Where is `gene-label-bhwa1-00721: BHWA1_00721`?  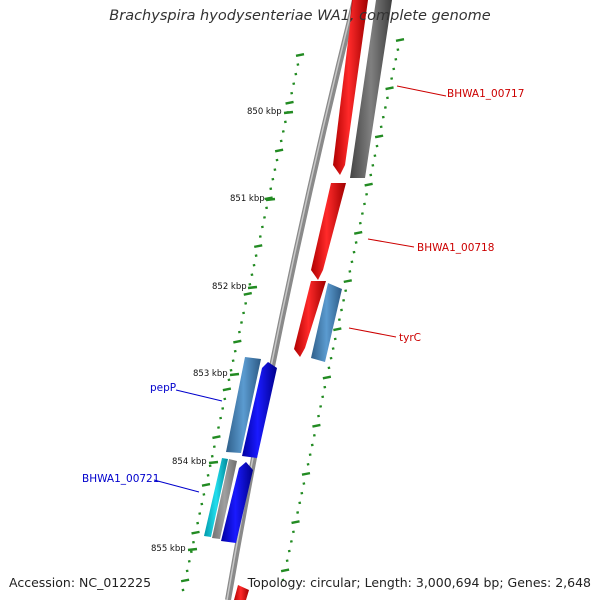 gene-label-bhwa1-00721: BHWA1_00721 is located at coordinates (120, 479).